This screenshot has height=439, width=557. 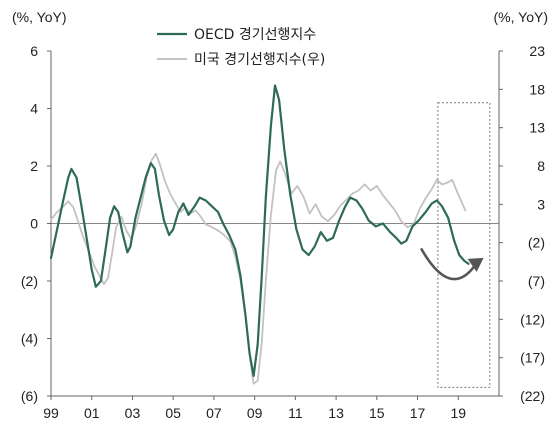 I want to click on x-tick-label: 13, so click(x=336, y=413).